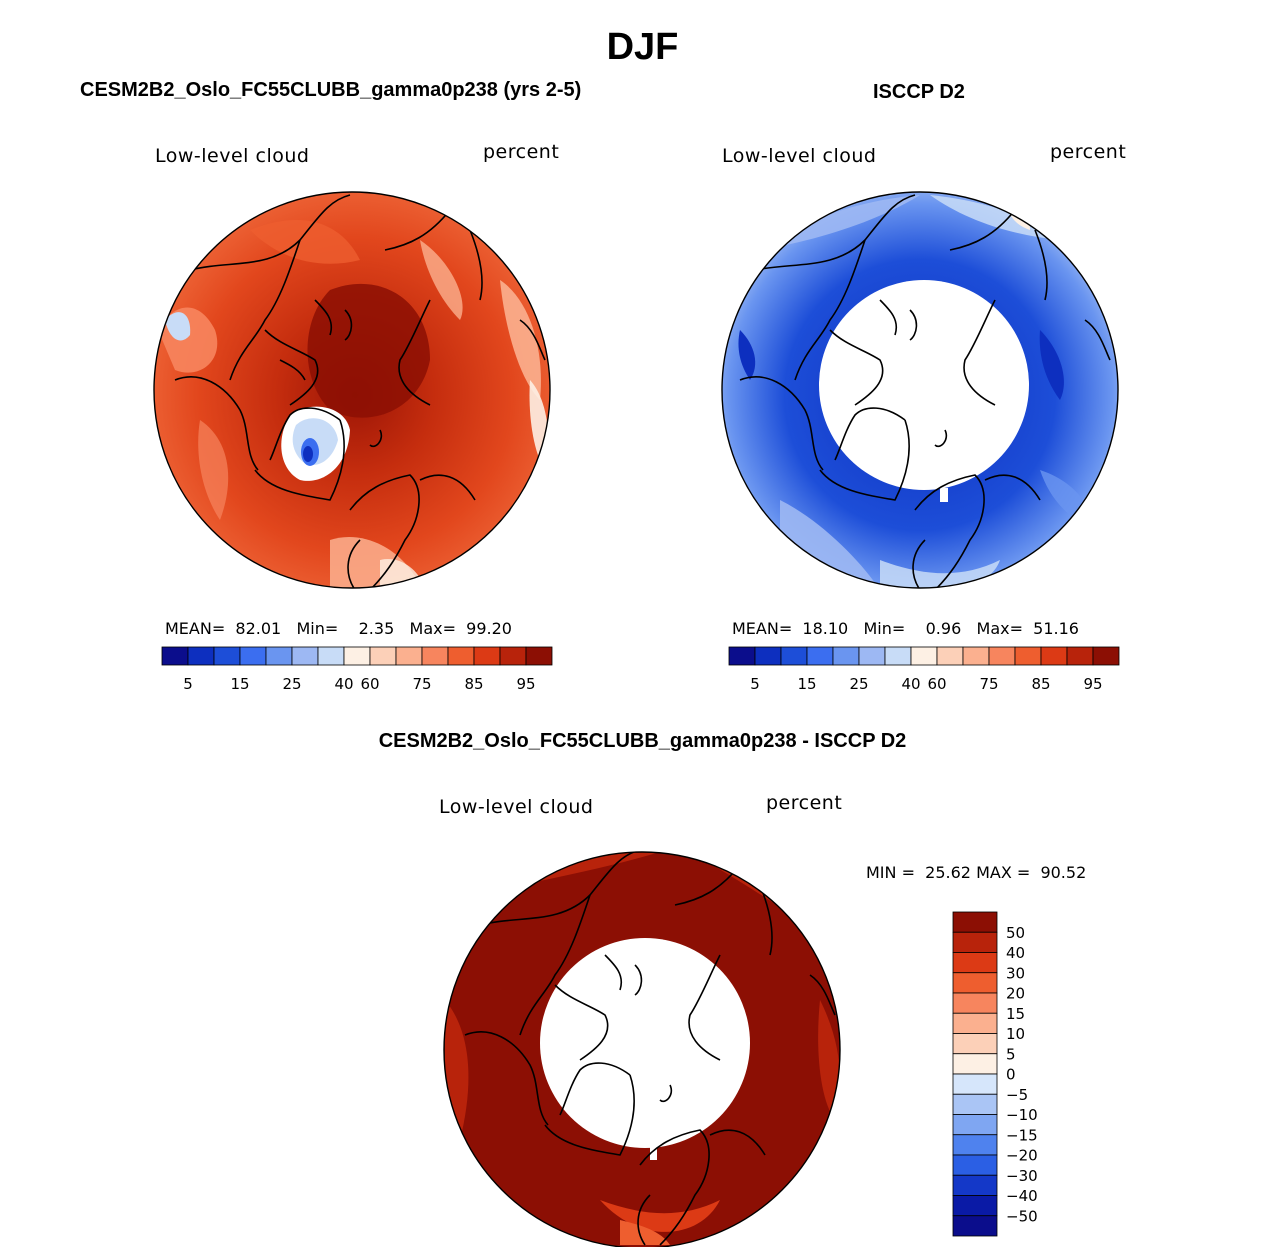 Image resolution: width=1285 pixels, height=1247 pixels. I want to click on panel-2-title: ISCCP D2, so click(919, 92).